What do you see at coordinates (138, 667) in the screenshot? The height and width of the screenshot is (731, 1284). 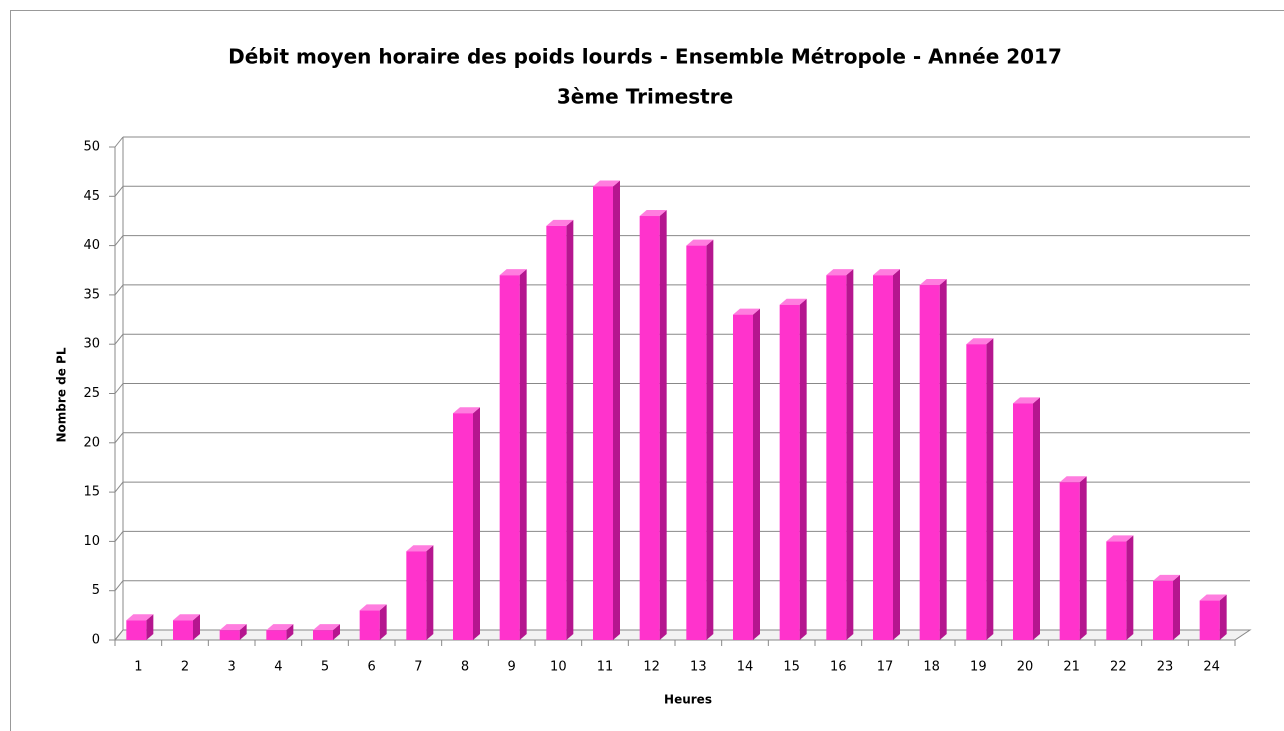 I see `x-tick-label: 1` at bounding box center [138, 667].